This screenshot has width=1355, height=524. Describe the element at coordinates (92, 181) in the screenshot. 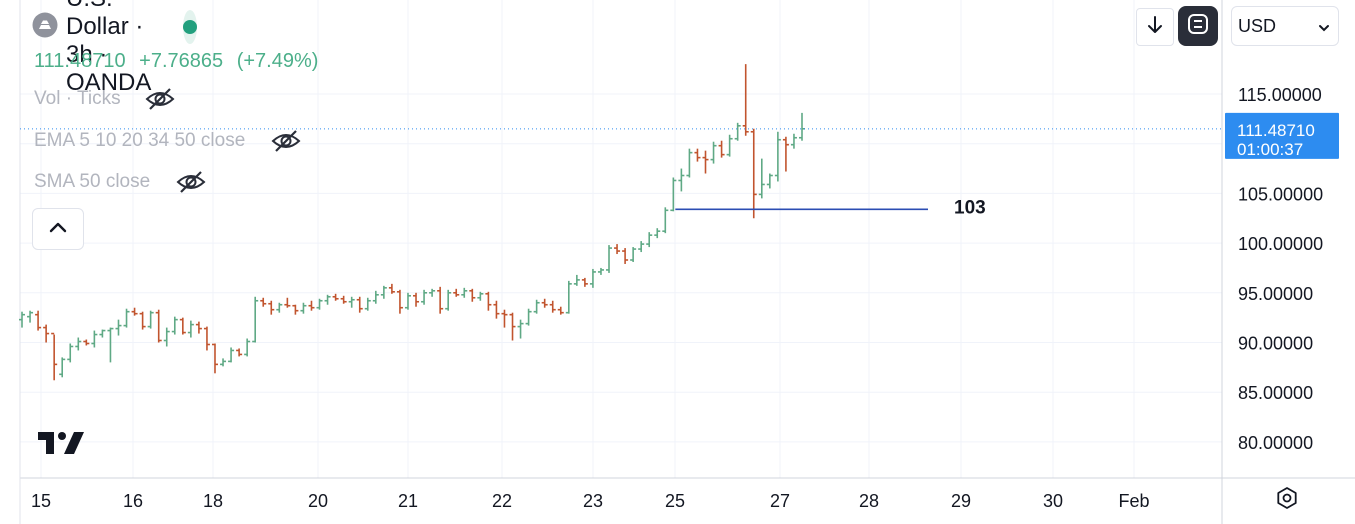

I see `indicator-label: SMA 50 close` at that location.